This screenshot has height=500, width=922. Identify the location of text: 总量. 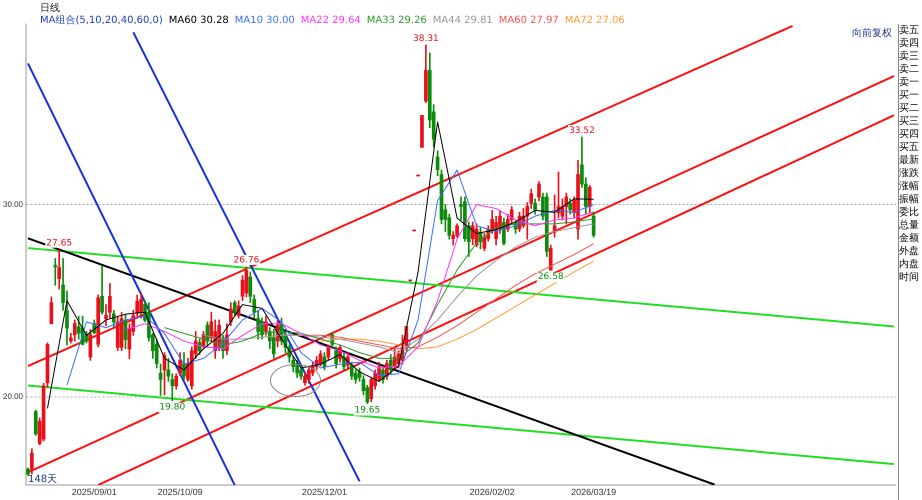
(909, 225).